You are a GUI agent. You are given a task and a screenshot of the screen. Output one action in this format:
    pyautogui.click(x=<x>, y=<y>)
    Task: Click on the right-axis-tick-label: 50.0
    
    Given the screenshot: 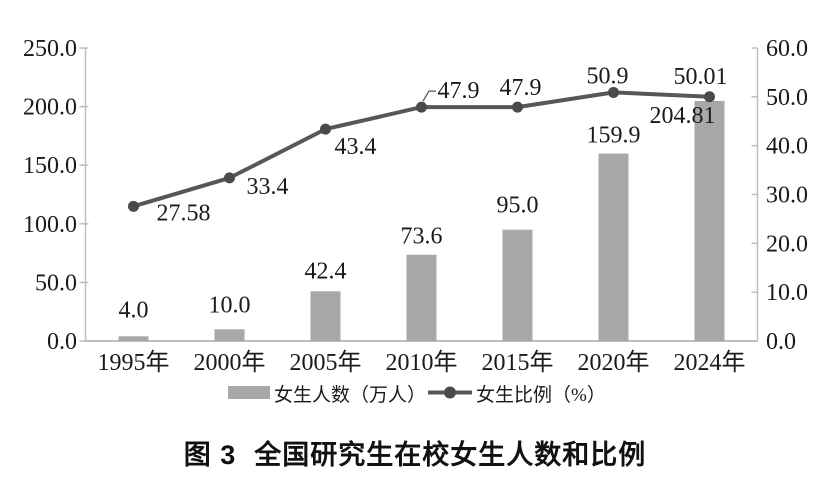 What is the action you would take?
    pyautogui.click(x=787, y=98)
    